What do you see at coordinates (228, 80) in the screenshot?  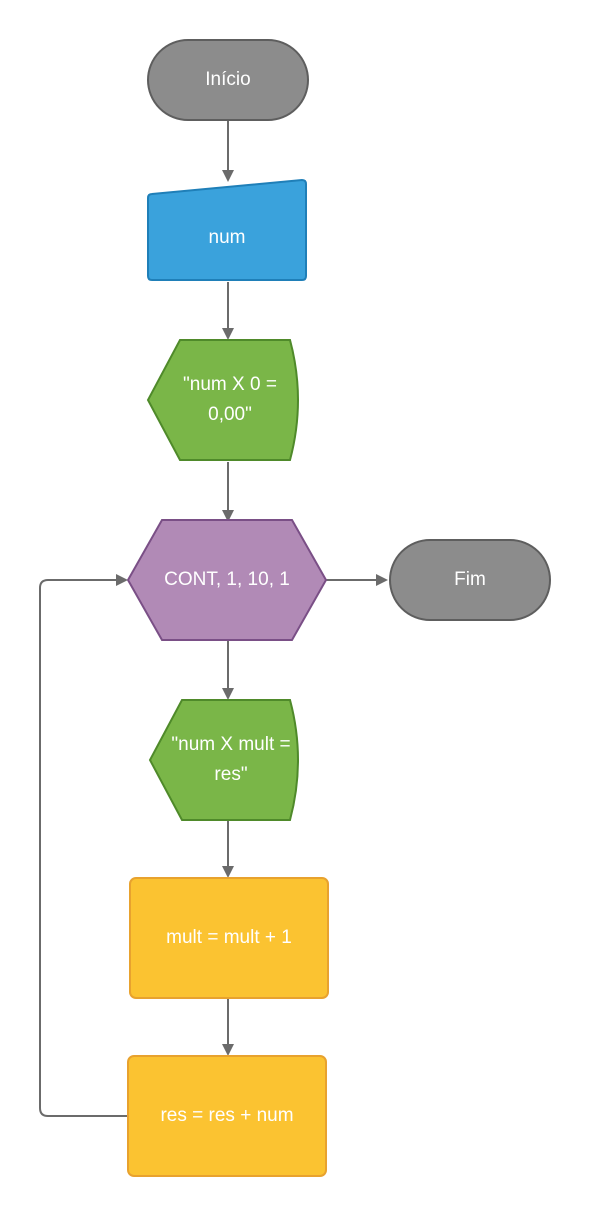 I see `start-terminal` at bounding box center [228, 80].